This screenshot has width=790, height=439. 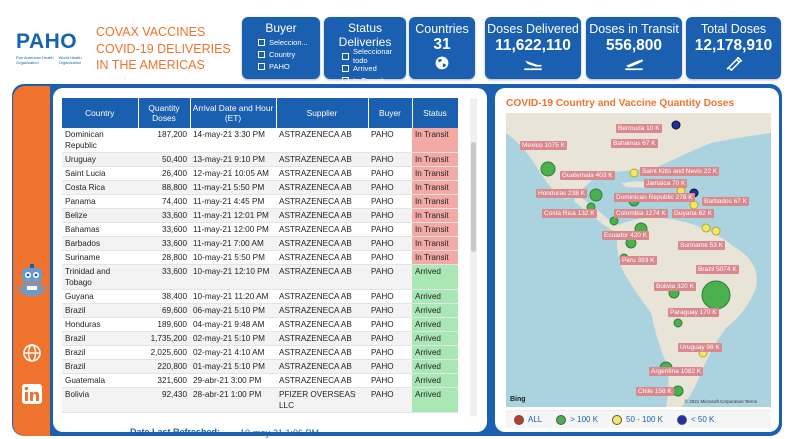 What do you see at coordinates (695, 419) in the screenshot?
I see `legend-under-50k: < 50 K` at bounding box center [695, 419].